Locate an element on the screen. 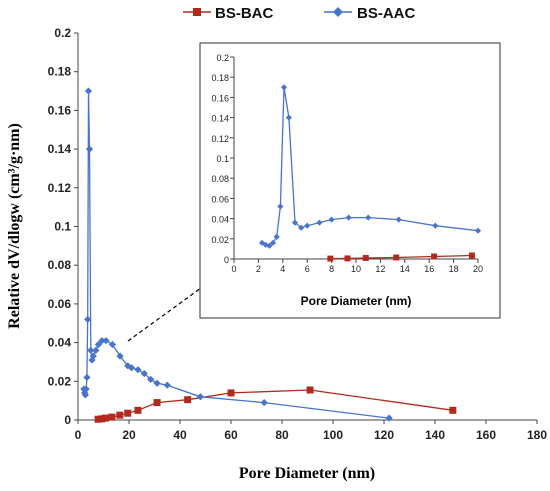 The width and height of the screenshot is (550, 491). main-y-tick-label: 0.04 is located at coordinates (60, 343).